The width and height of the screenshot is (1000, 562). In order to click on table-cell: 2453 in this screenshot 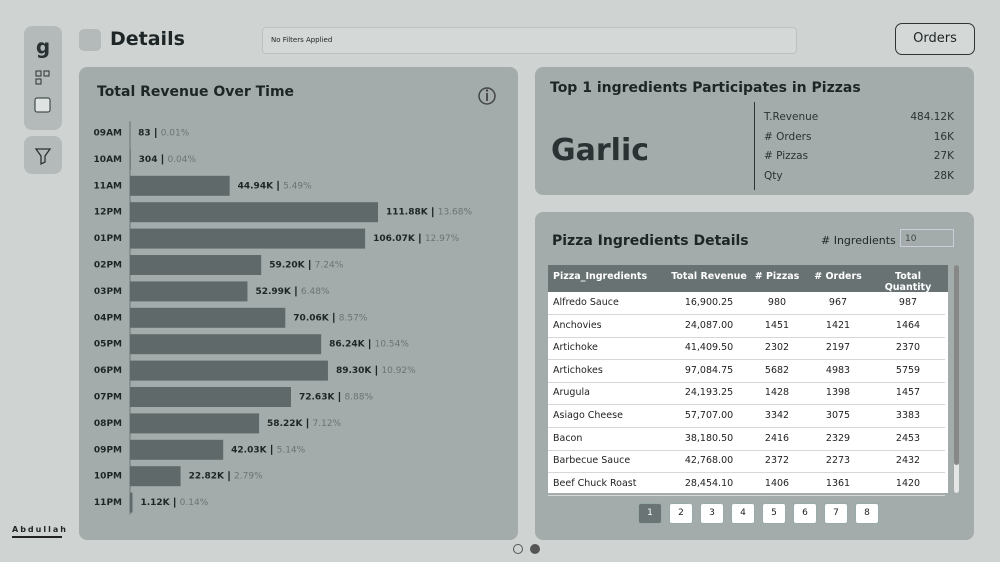, I will do `click(908, 438)`.